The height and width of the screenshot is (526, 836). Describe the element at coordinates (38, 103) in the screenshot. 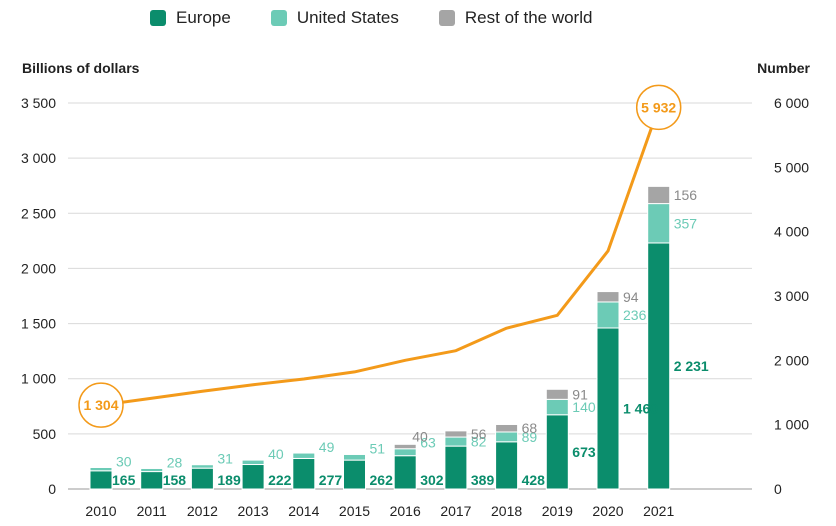

I see `left-tick-label: 3 500` at that location.